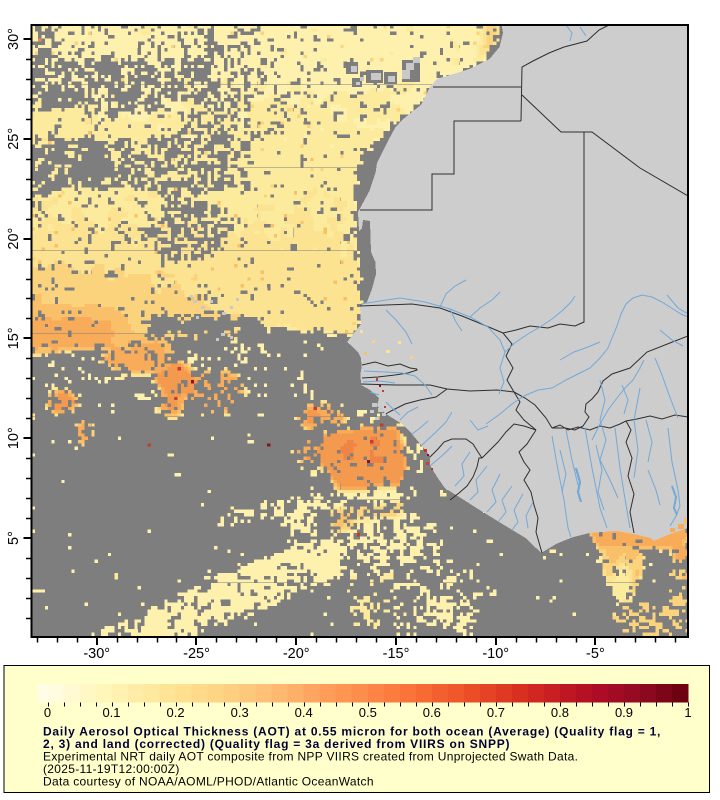 This screenshot has width=720, height=800. I want to click on svg-text: 15°, so click(14, 338).